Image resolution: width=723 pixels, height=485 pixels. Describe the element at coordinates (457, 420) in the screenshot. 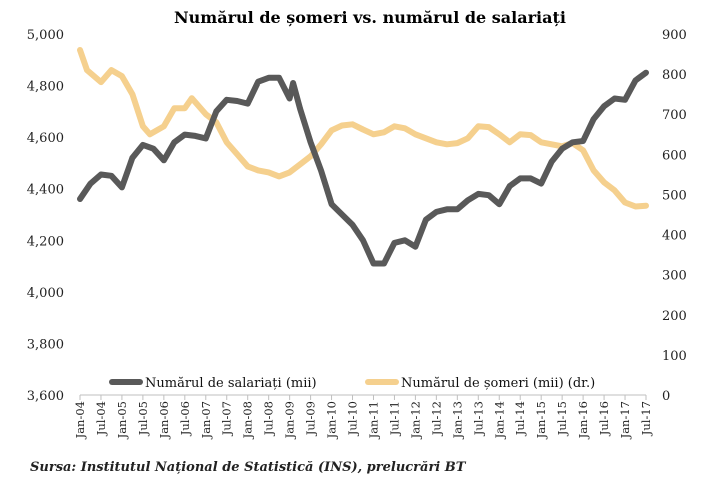

I see `x-tick-label: Jan-13` at that location.